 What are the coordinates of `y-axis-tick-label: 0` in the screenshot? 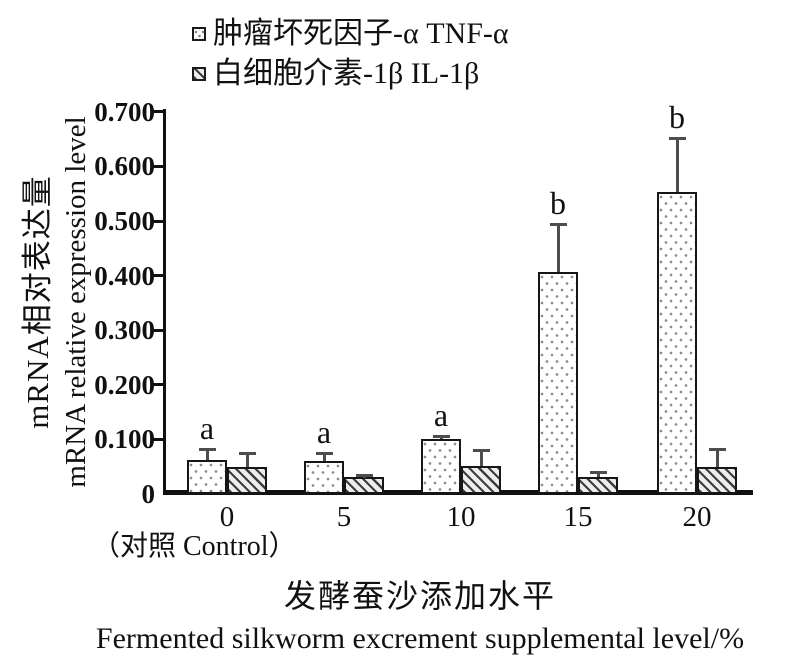 It's located at (148, 494).